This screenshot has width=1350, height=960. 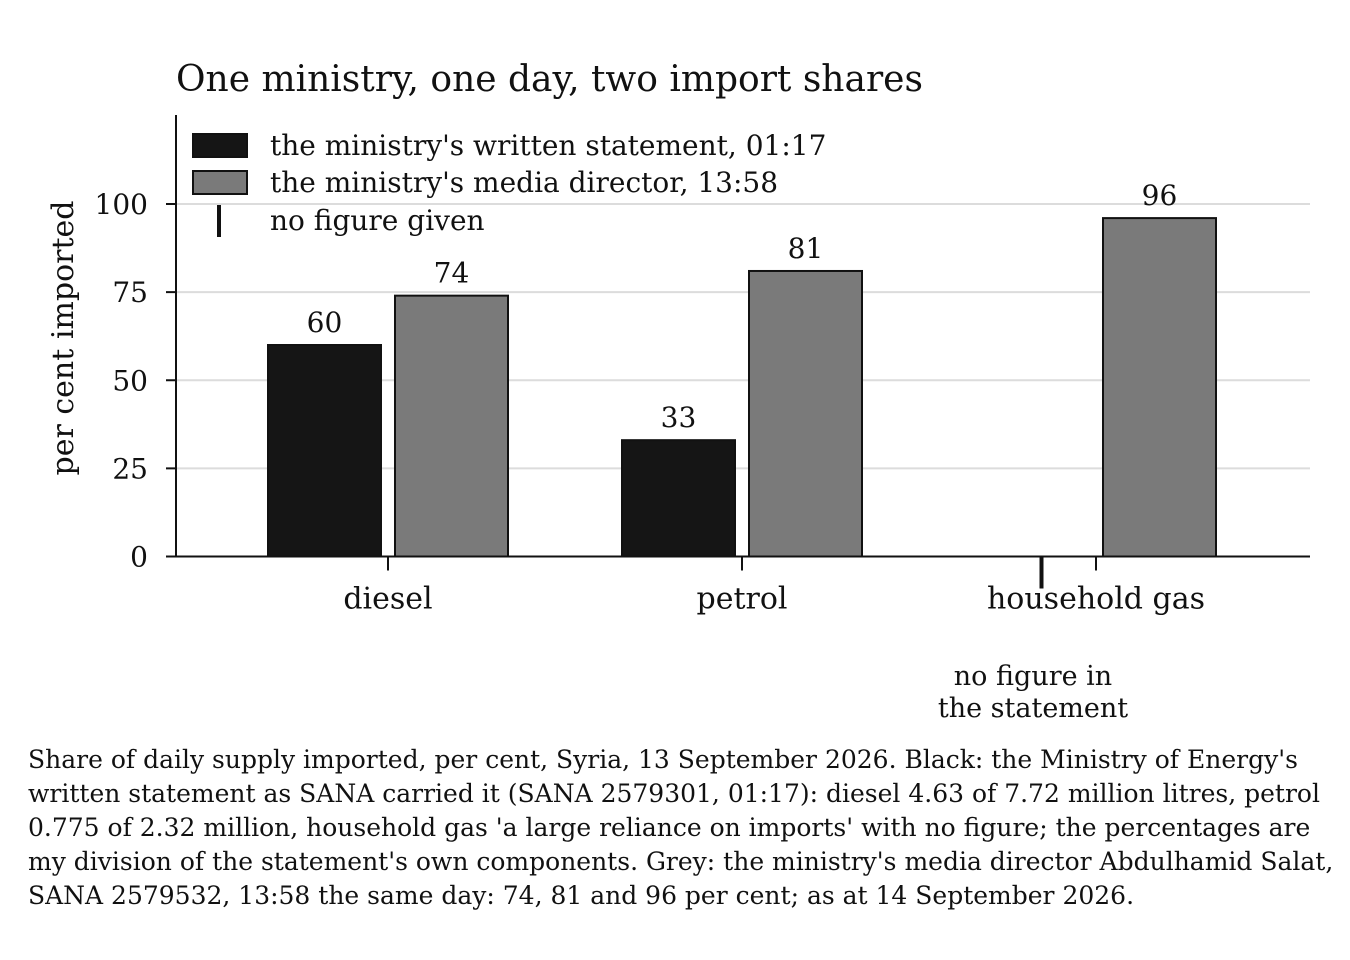 I want to click on data-label: 96, so click(x=1160, y=195).